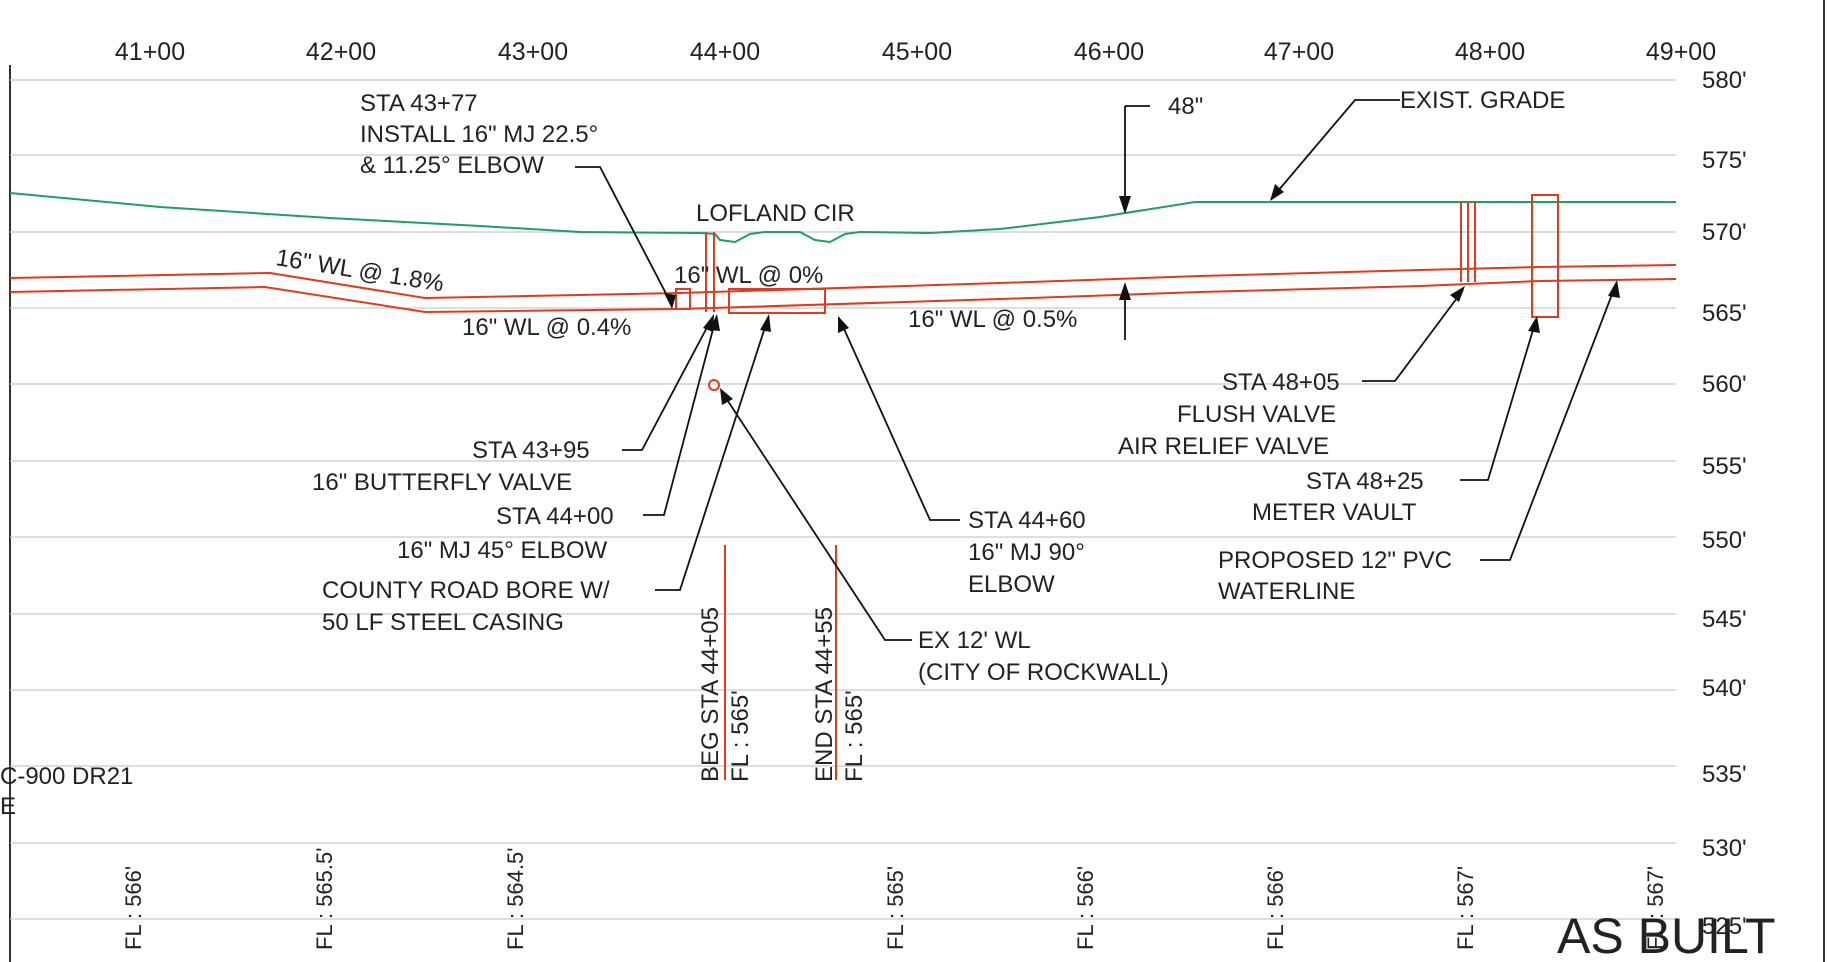 This screenshot has height=962, width=1828. Describe the element at coordinates (1724, 466) in the screenshot. I see `elevation-label: 555'` at that location.